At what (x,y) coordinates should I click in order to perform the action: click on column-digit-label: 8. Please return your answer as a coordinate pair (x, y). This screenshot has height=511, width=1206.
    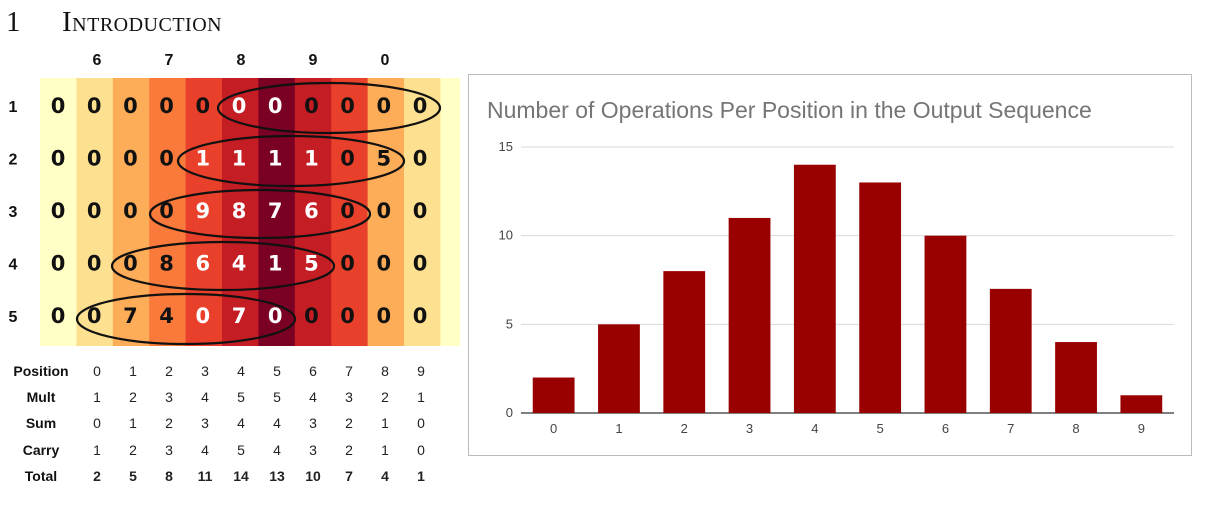
    Looking at the image, I should click on (241, 60).